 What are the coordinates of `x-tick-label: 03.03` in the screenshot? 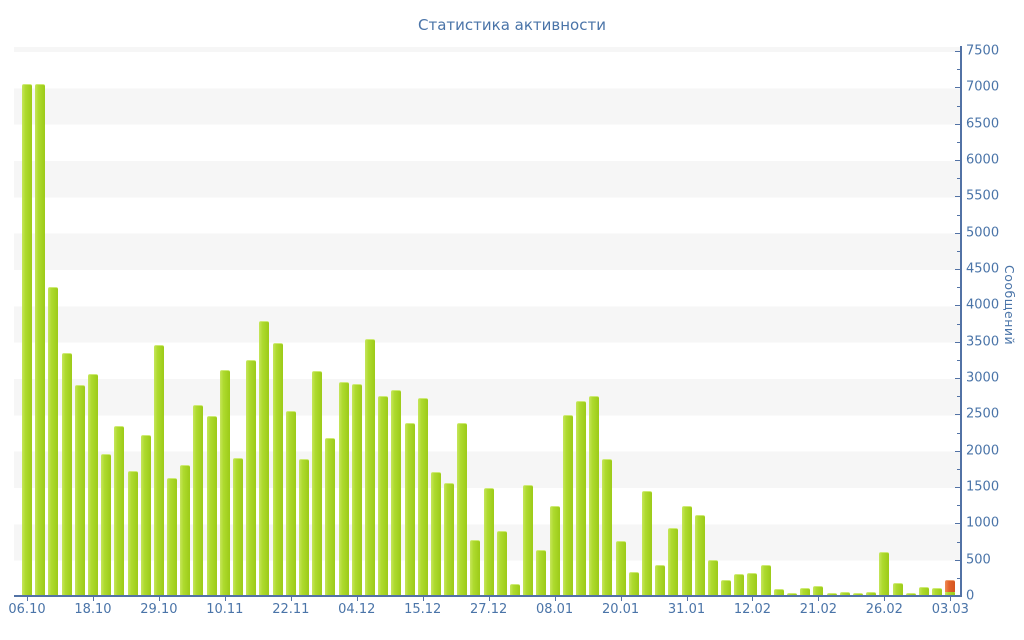 It's located at (950, 609).